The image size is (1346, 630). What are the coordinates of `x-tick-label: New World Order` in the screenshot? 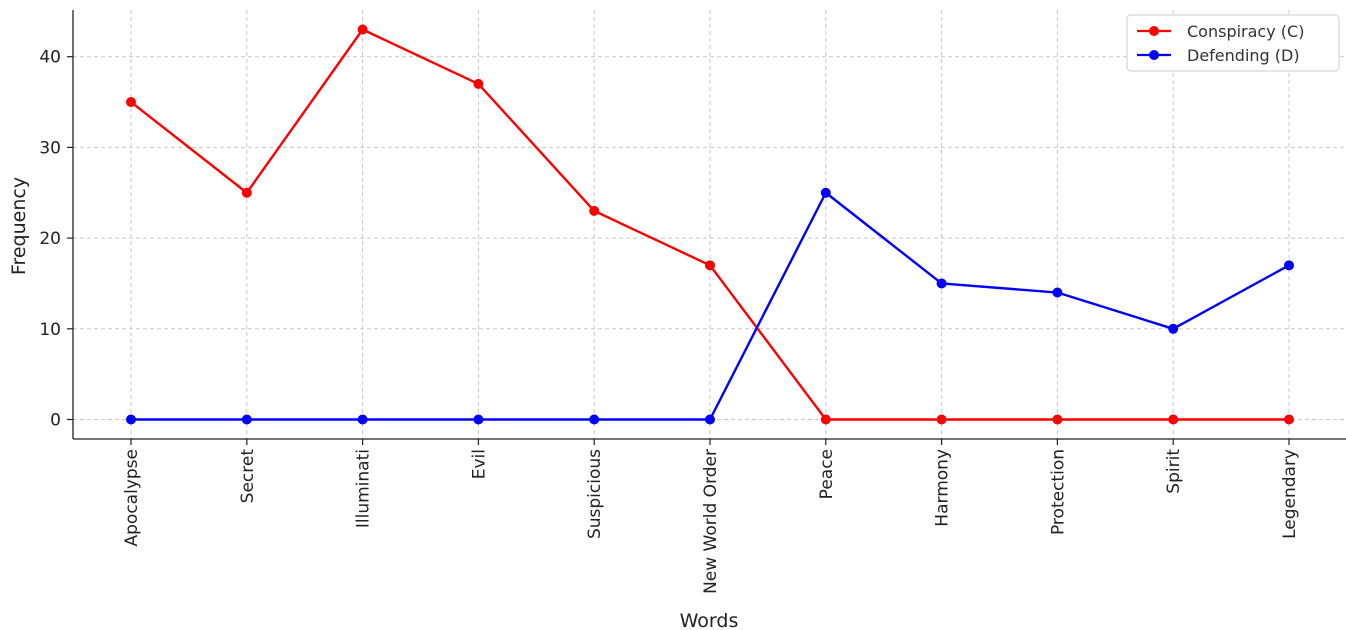 It's located at (711, 521).